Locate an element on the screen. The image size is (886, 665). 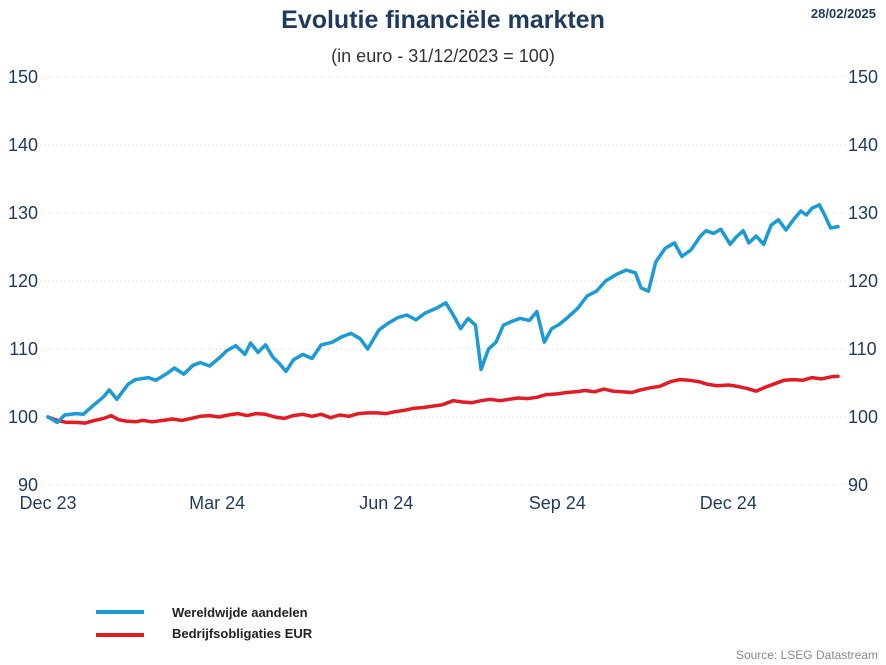
y-tick-label-left: 150 is located at coordinates (23, 77).